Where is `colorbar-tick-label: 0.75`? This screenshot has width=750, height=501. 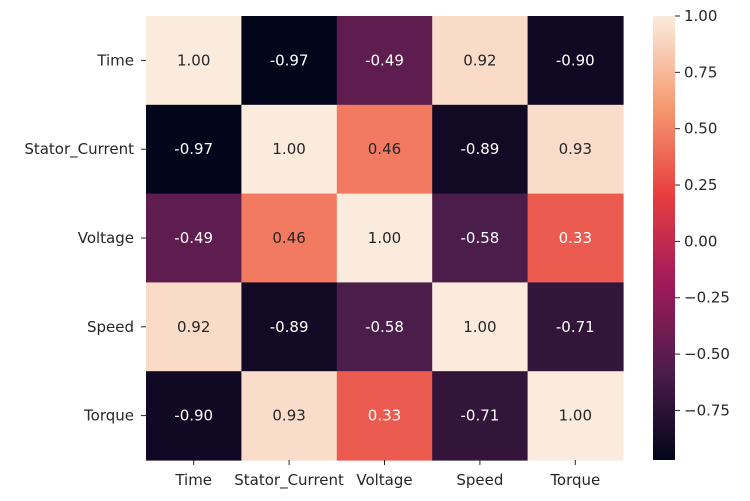 colorbar-tick-label: 0.75 is located at coordinates (700, 72).